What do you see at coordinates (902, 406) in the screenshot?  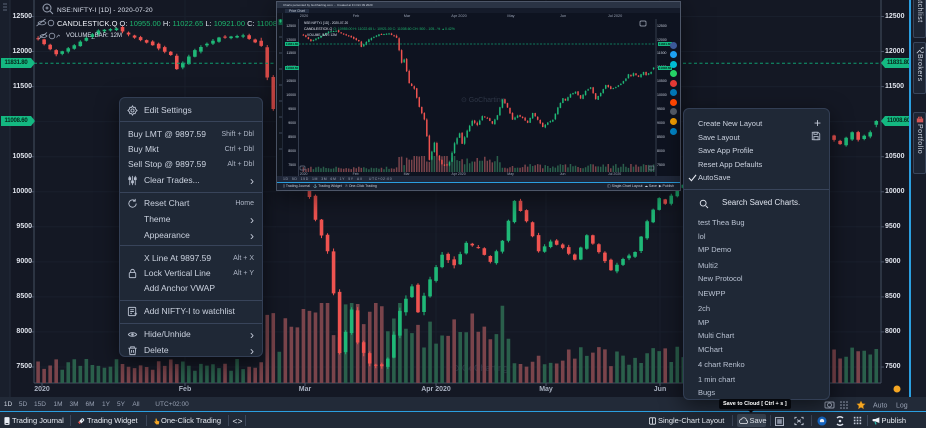 I see `svg-text: Log` at bounding box center [902, 406].